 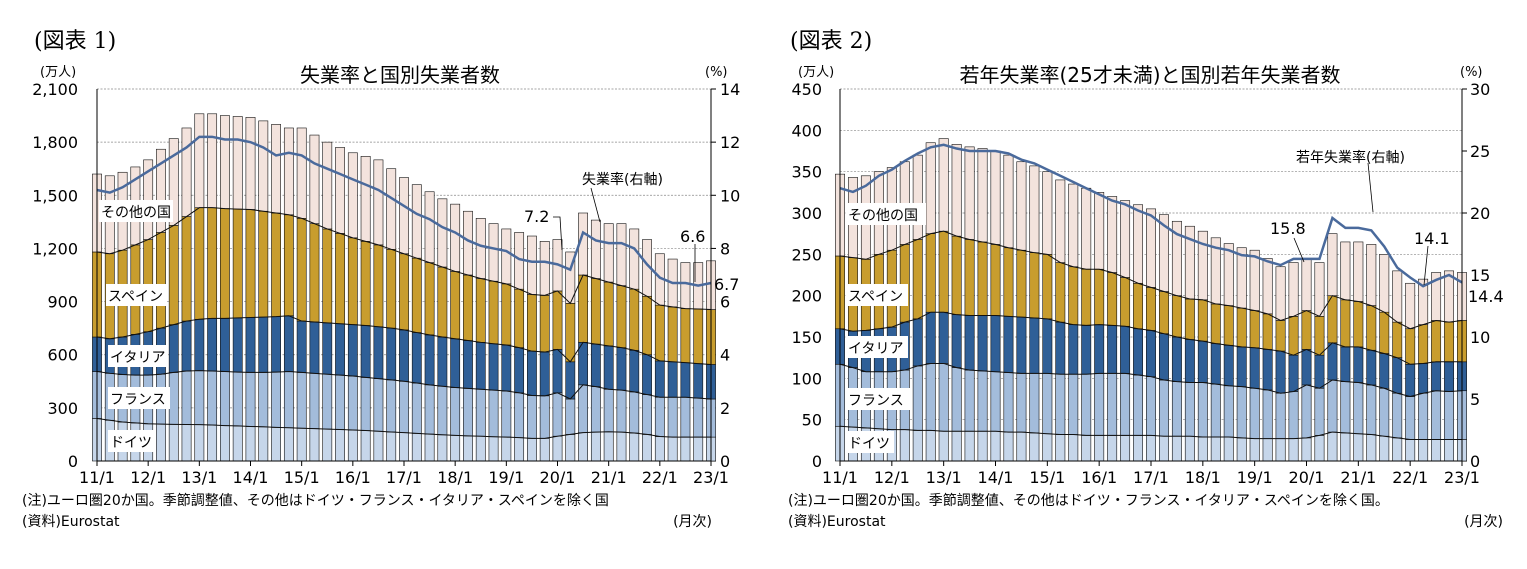 What do you see at coordinates (725, 302) in the screenshot?
I see `y2-tick-label: 6` at bounding box center [725, 302].